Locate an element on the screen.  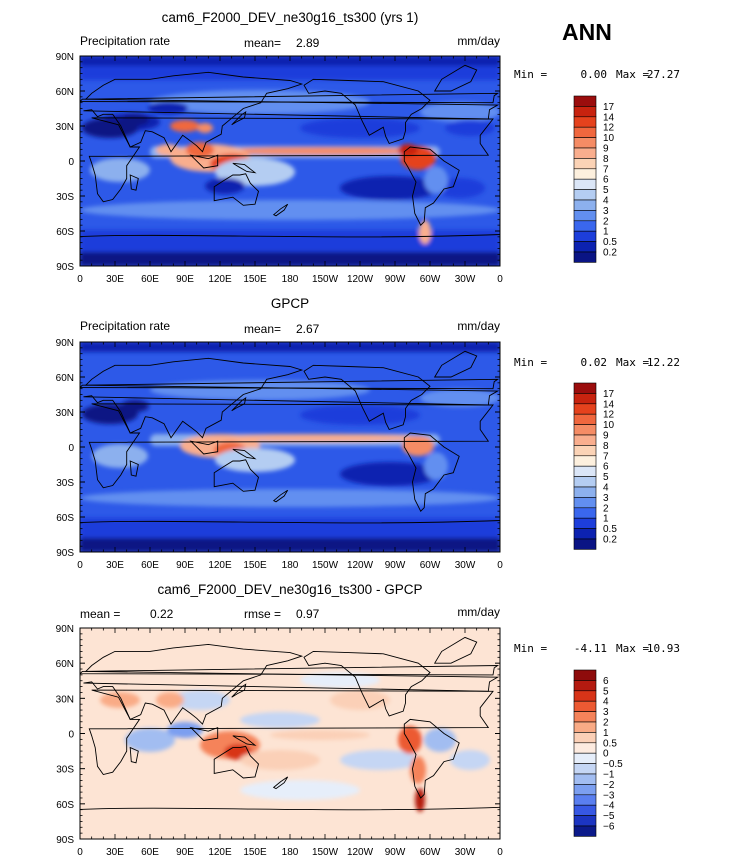
panel-title: cam6_F2000_DEV_ne30g16_ts300 - GPCP is located at coordinates (290, 589).